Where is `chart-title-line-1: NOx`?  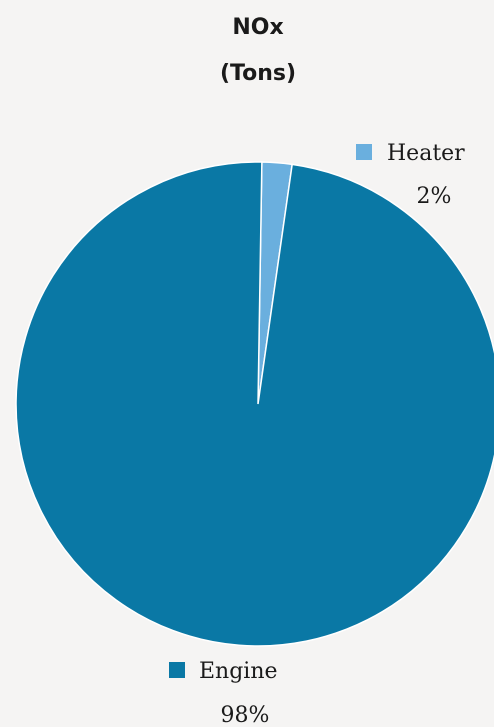
chart-title-line-1: NOx is located at coordinates (257, 27).